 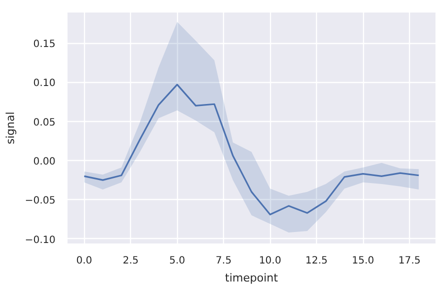 I want to click on x-tick-label: 10.0, so click(x=270, y=261).